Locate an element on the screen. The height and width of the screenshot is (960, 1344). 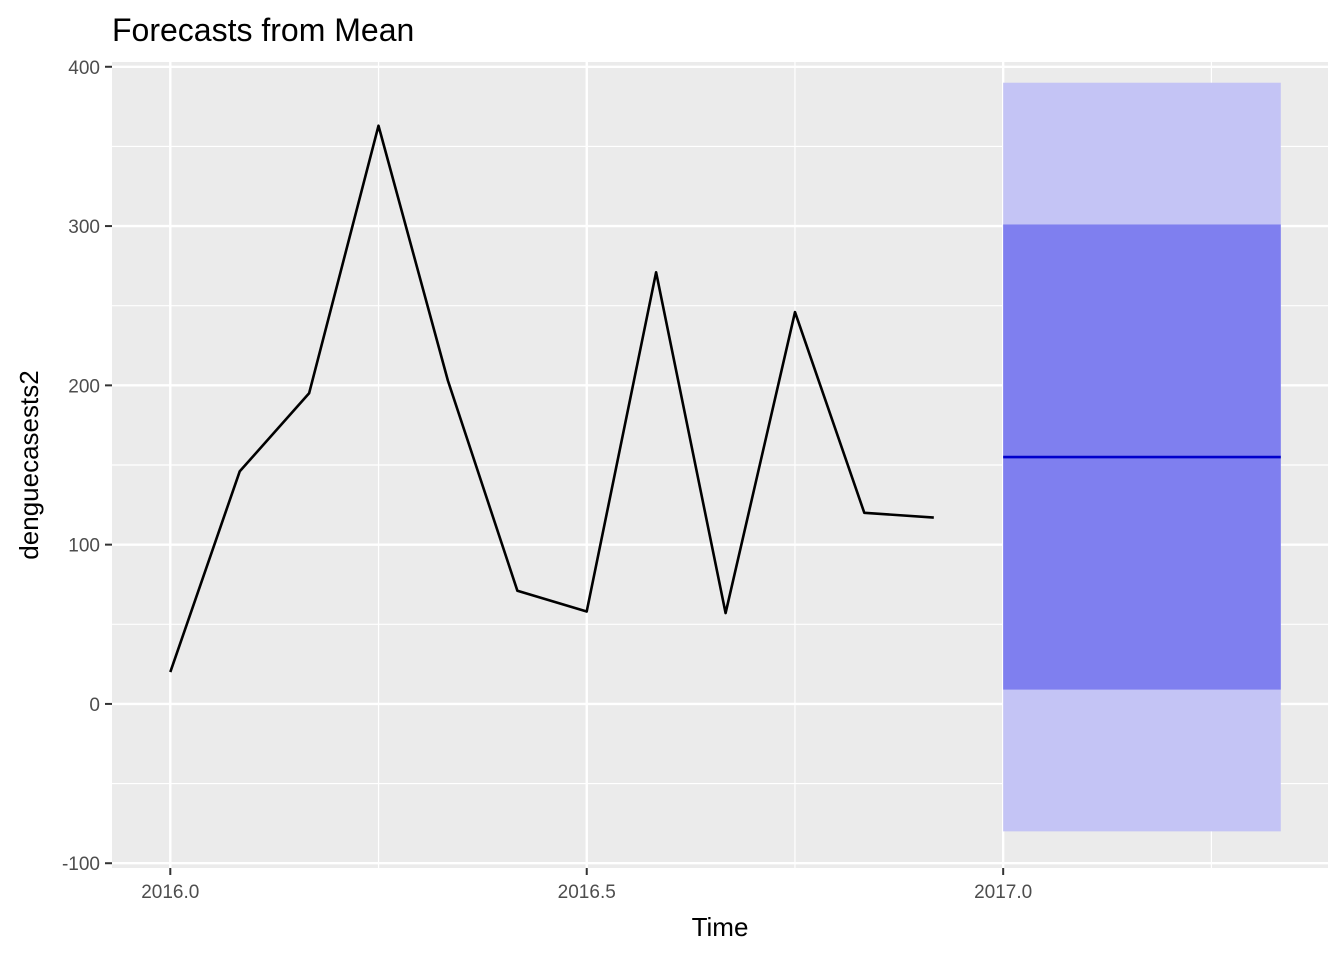
y-tick-label: 200 is located at coordinates (84, 386).